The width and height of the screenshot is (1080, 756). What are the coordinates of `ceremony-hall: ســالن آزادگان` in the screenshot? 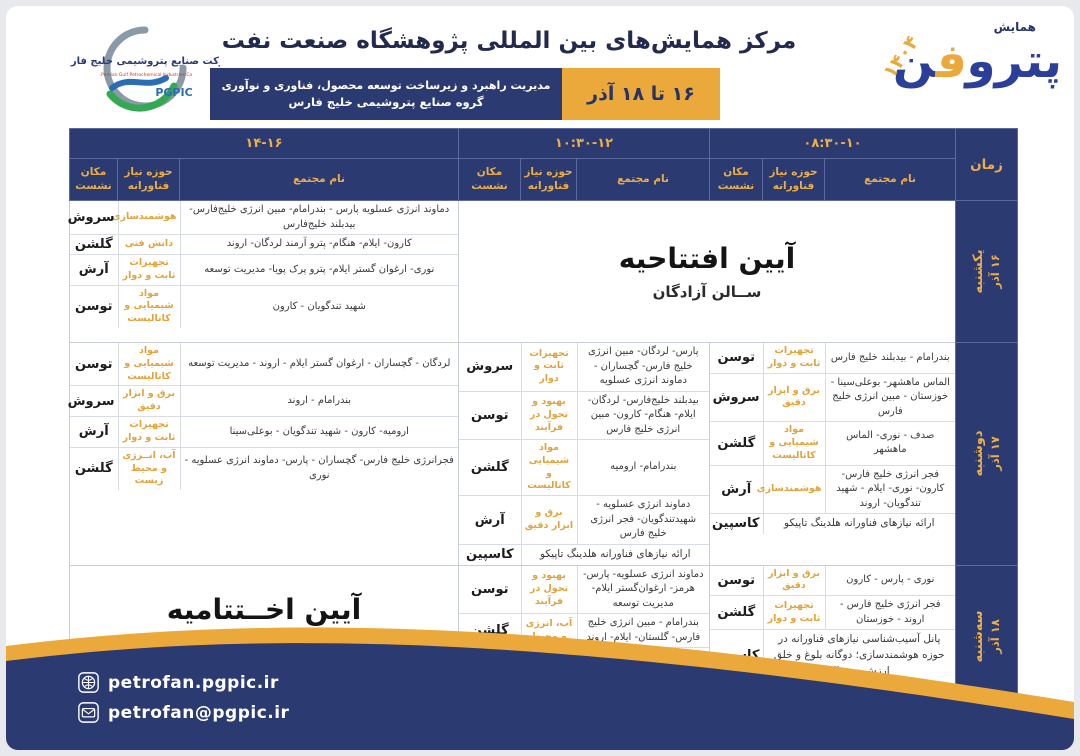 It's located at (707, 292).